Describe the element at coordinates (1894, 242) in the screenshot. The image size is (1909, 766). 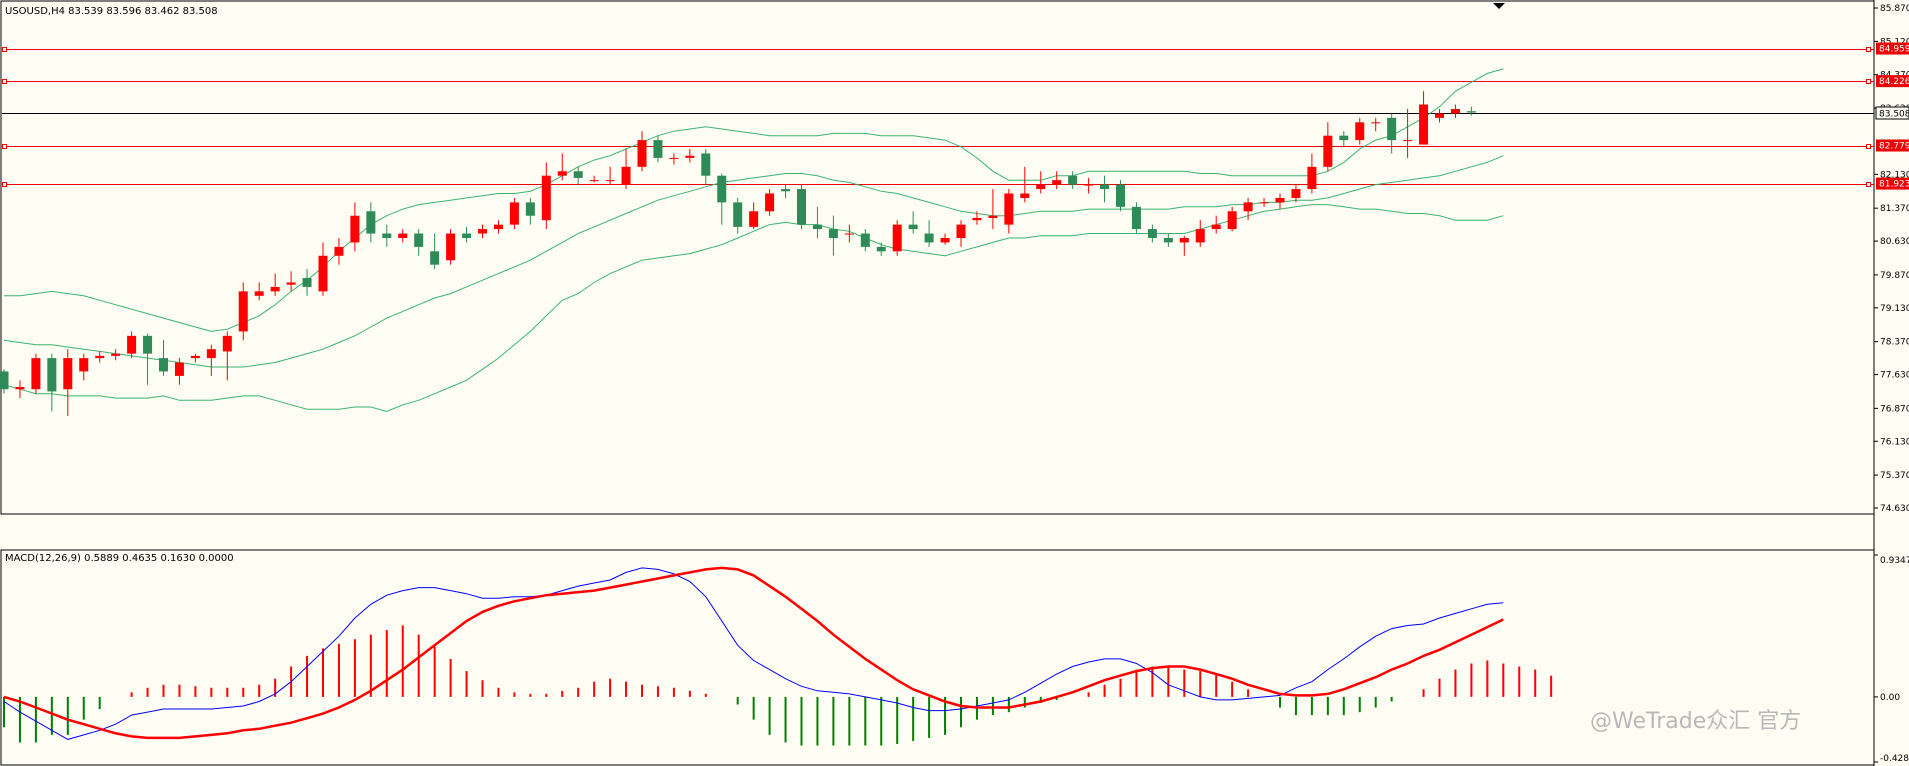
I see `price-tick-label-6: 80.630` at that location.